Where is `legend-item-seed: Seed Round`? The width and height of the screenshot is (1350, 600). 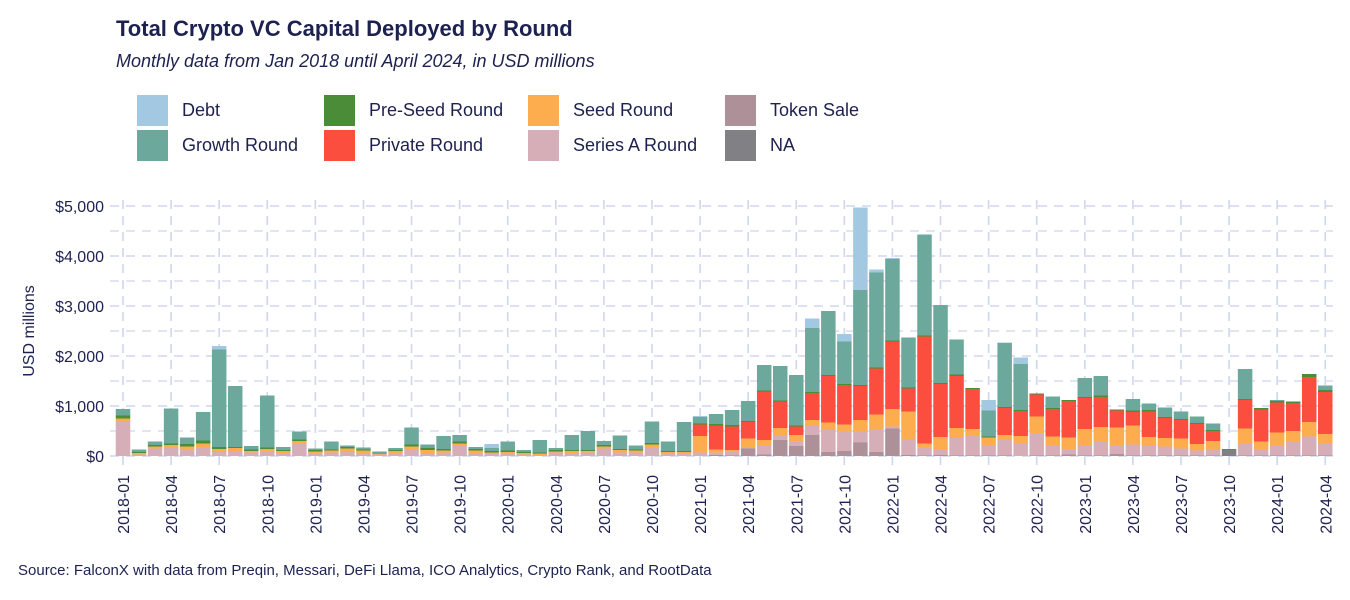
legend-item-seed: Seed Round is located at coordinates (600, 110).